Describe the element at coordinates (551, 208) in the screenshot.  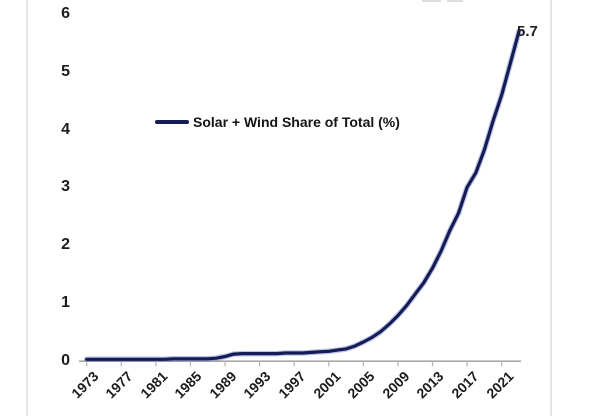
I see `right-frame-line` at that location.